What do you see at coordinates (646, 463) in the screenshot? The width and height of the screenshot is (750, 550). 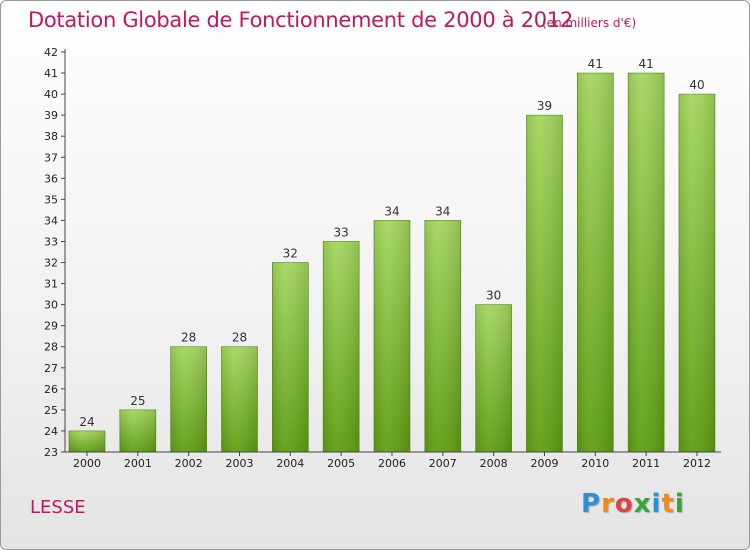 I see `x-tick-label: 2011` at bounding box center [646, 463].